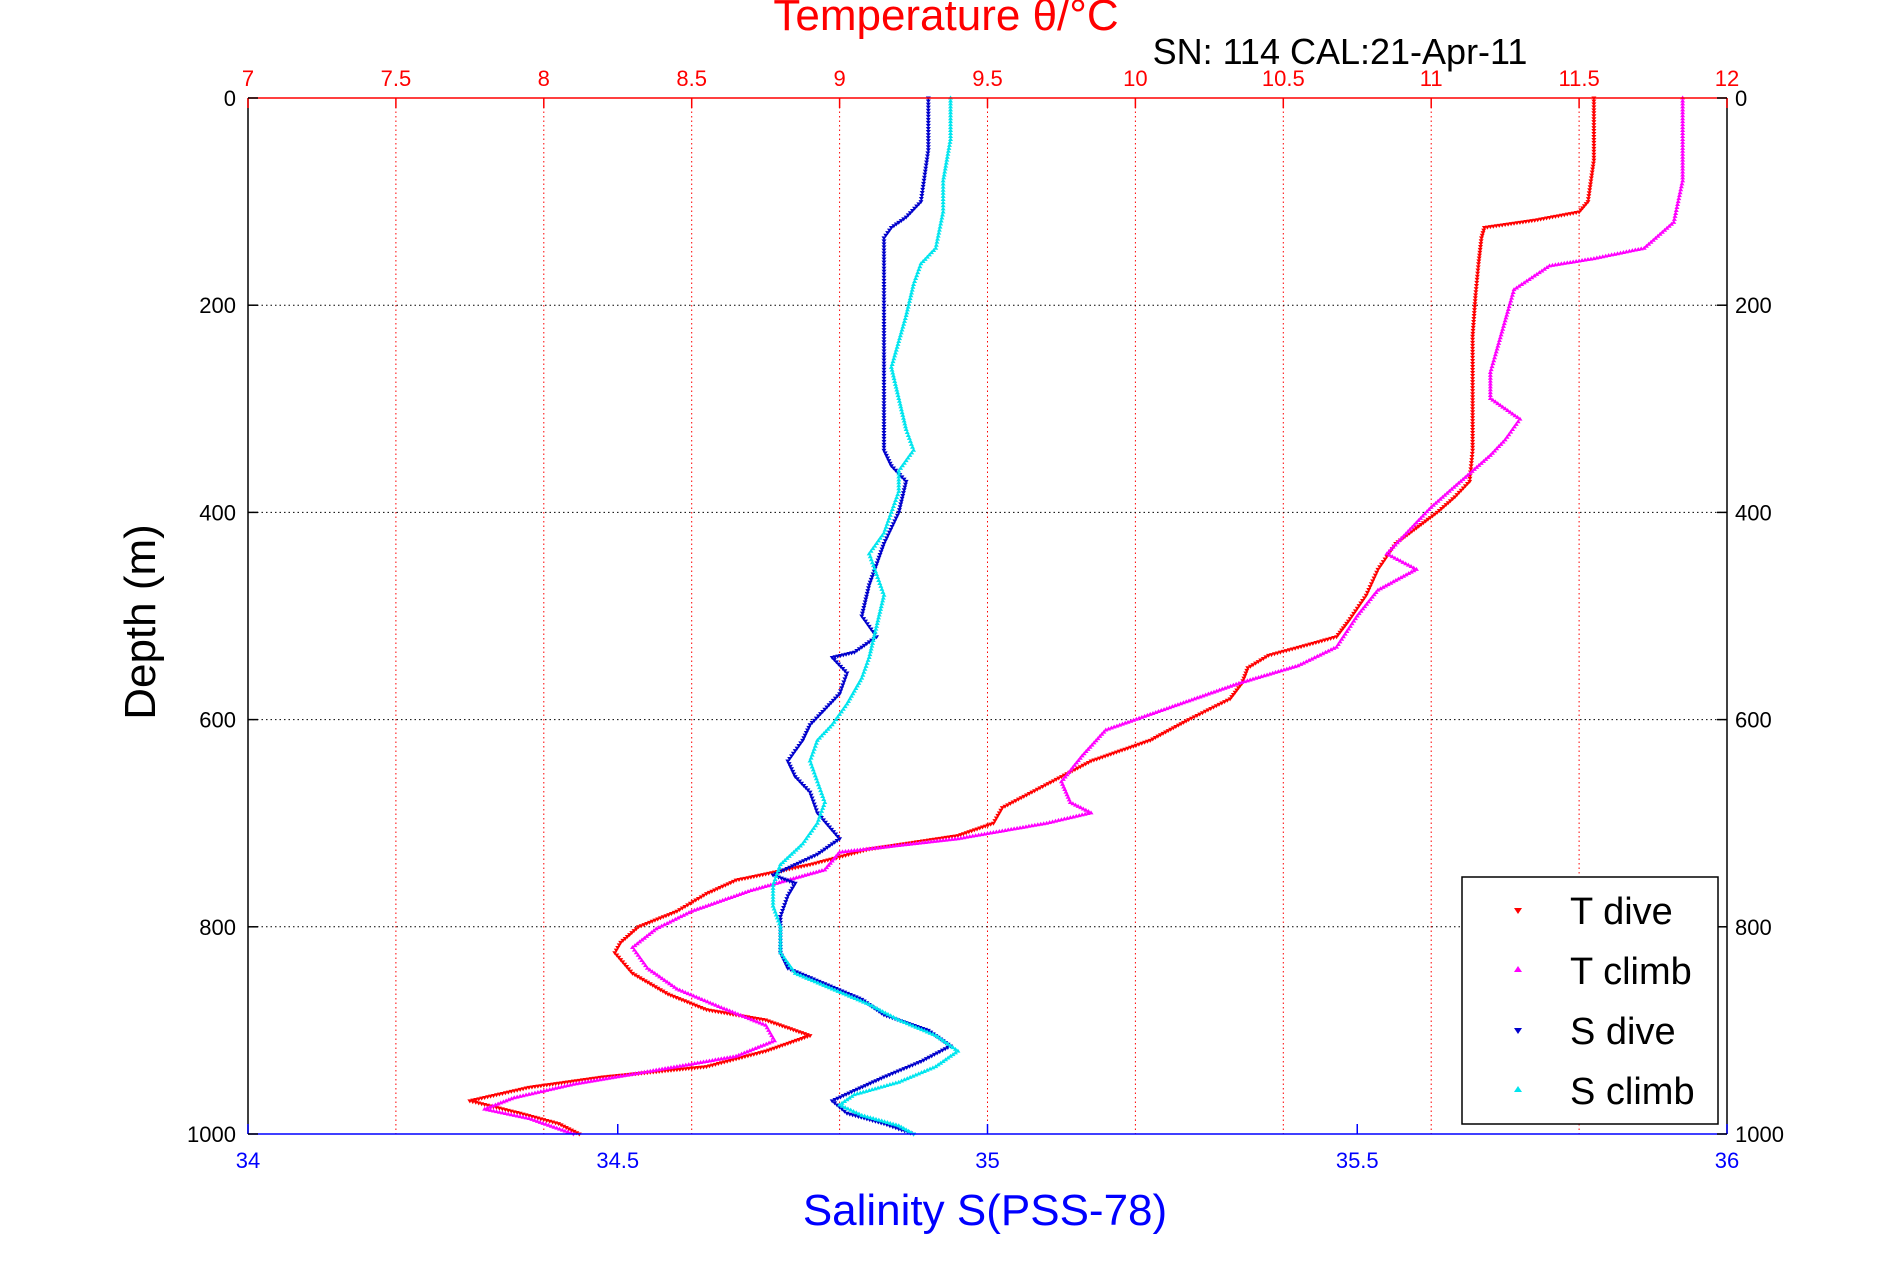 Image resolution: width=1891 pixels, height=1262 pixels. What do you see at coordinates (1518, 969) in the screenshot?
I see `legend-marker-t-climb` at bounding box center [1518, 969].